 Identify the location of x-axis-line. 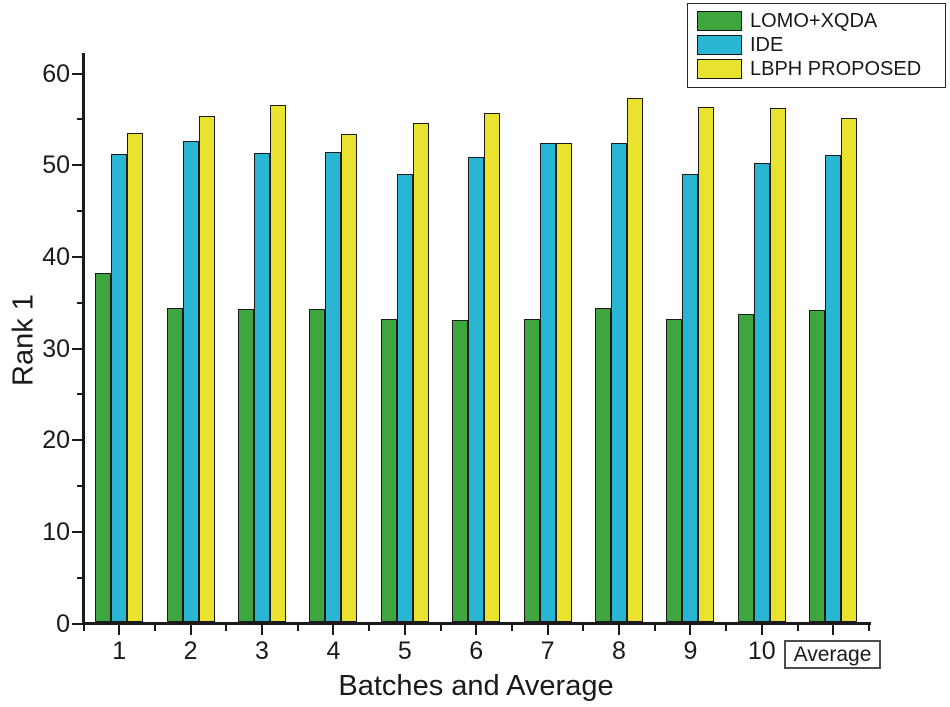
(476, 623).